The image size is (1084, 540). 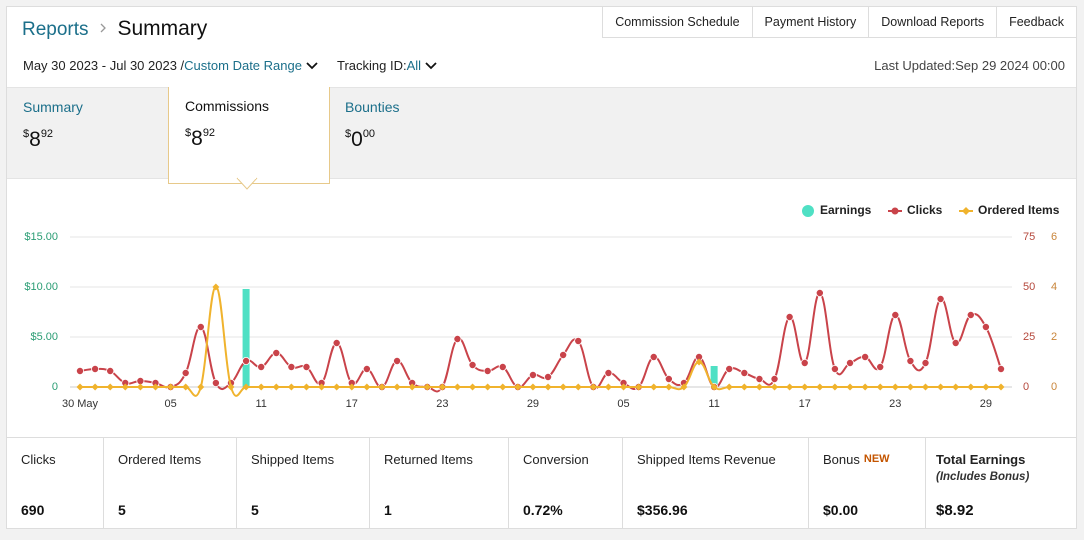 What do you see at coordinates (810, 22) in the screenshot?
I see `tab: Payment History` at bounding box center [810, 22].